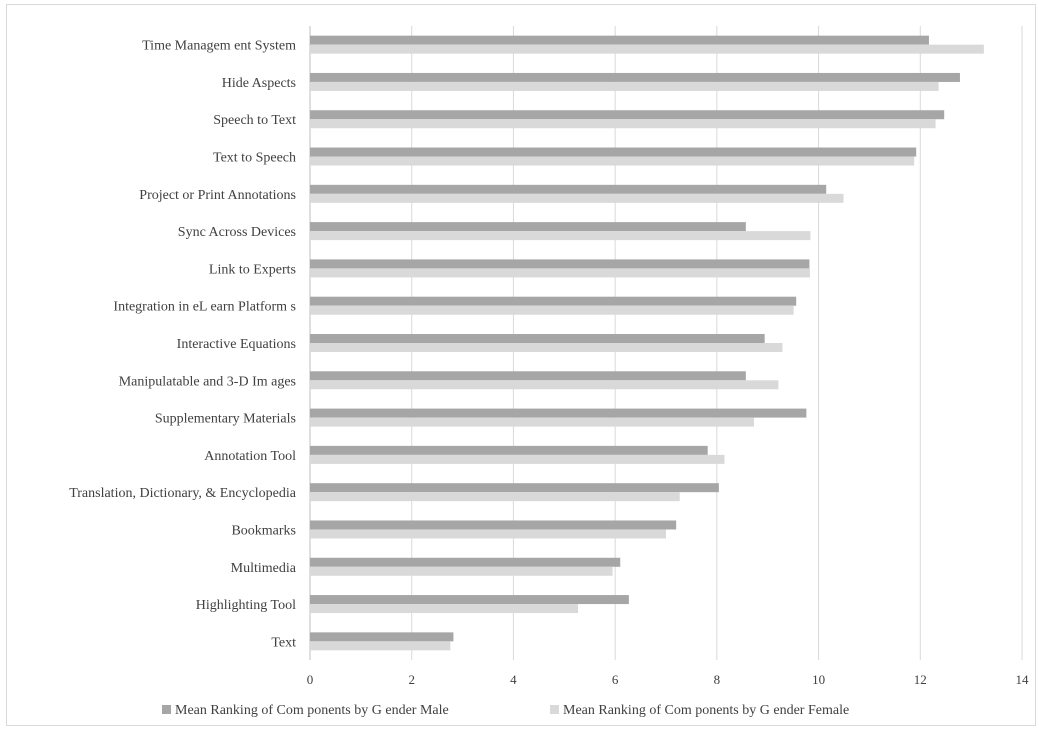  I want to click on x-tick-label: 10, so click(818, 679).